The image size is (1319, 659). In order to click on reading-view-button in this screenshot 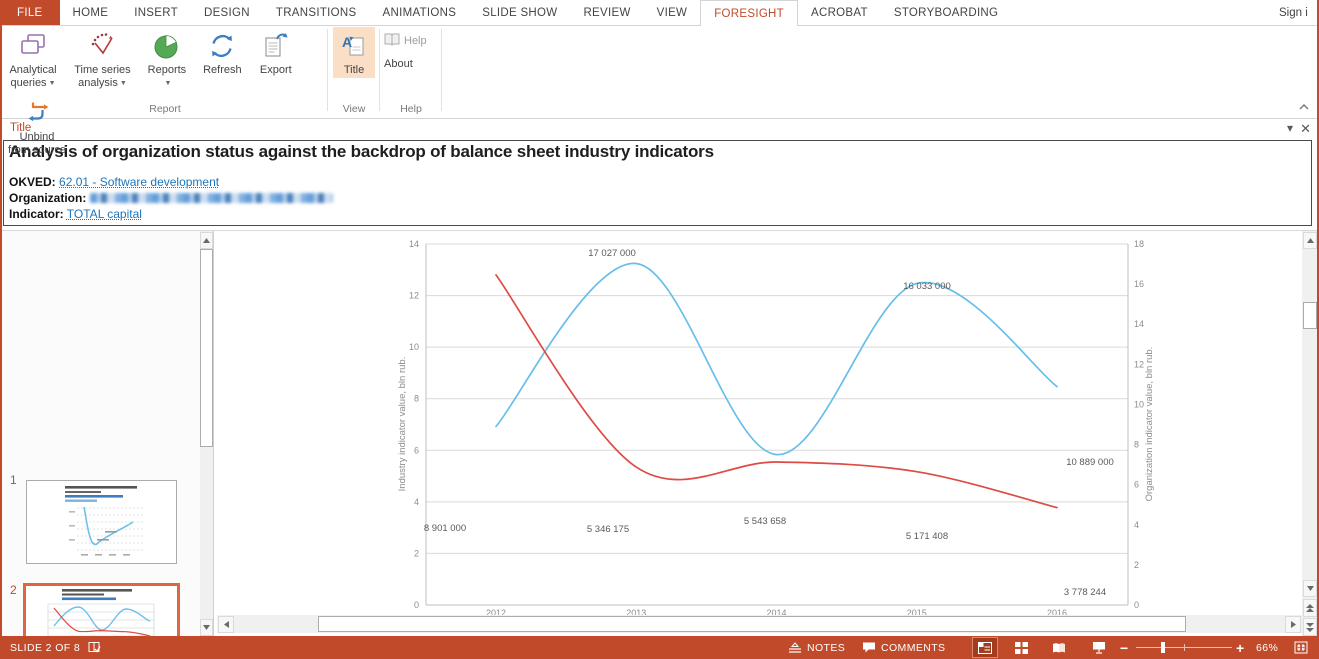, I will do `click(1059, 647)`.